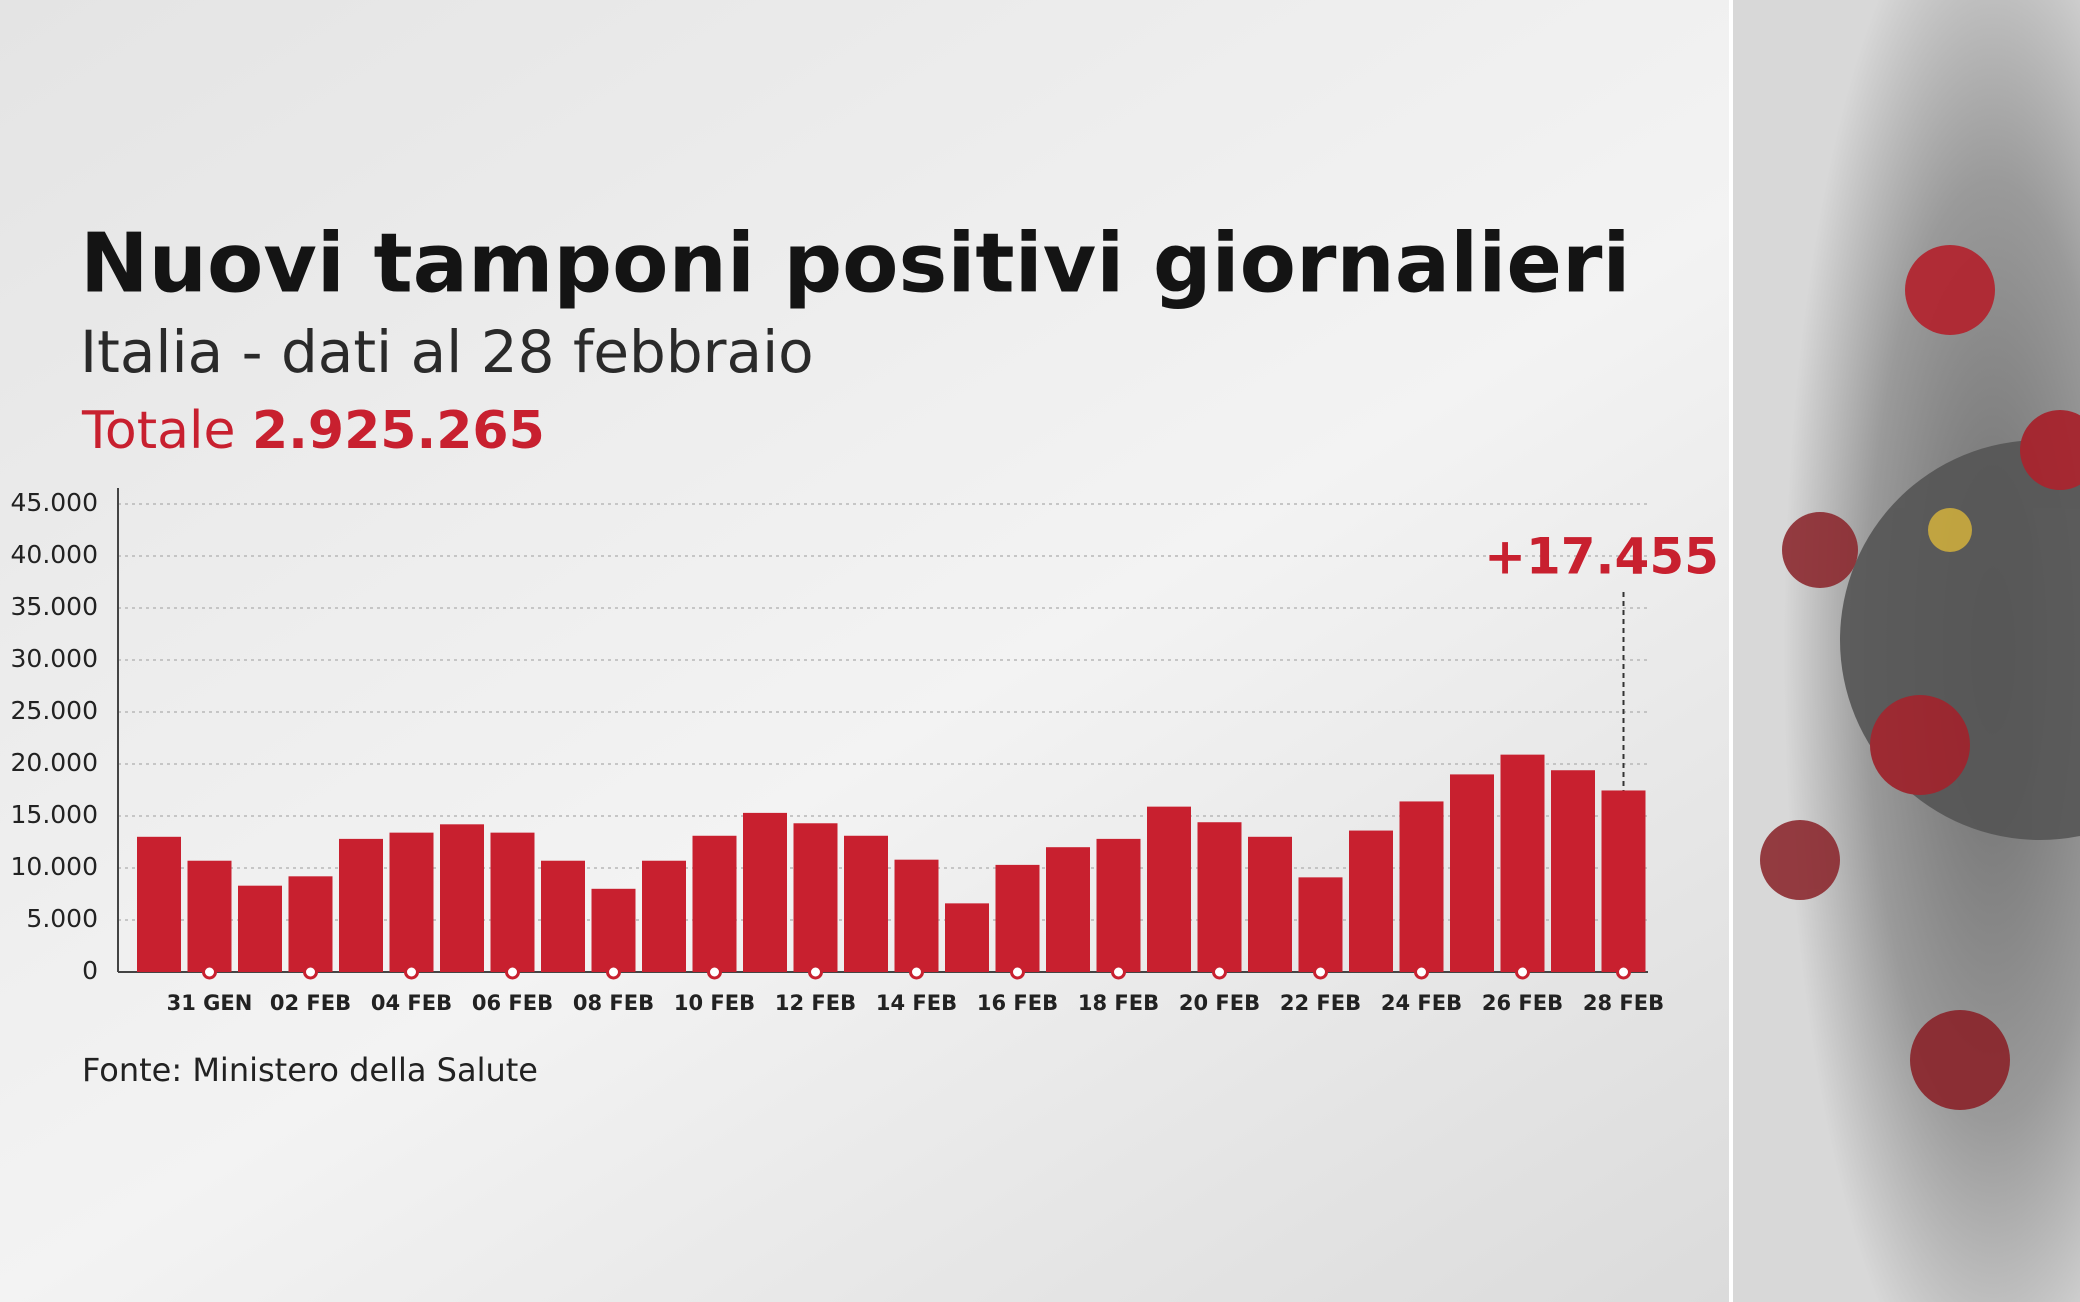 The height and width of the screenshot is (1302, 2080). I want to click on x-tick-label: 12 FEB, so click(815, 1003).